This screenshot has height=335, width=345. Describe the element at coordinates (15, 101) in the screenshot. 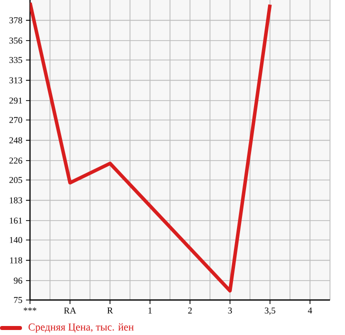

I see `y-tick-label: 291` at that location.